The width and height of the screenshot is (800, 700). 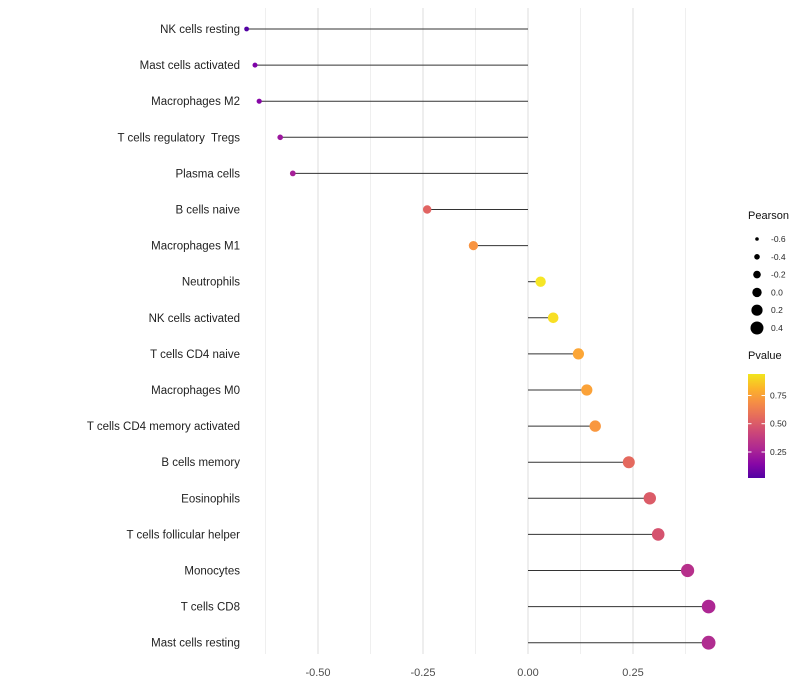 What do you see at coordinates (778, 239) in the screenshot?
I see `legend-size-label: -0.6` at bounding box center [778, 239].